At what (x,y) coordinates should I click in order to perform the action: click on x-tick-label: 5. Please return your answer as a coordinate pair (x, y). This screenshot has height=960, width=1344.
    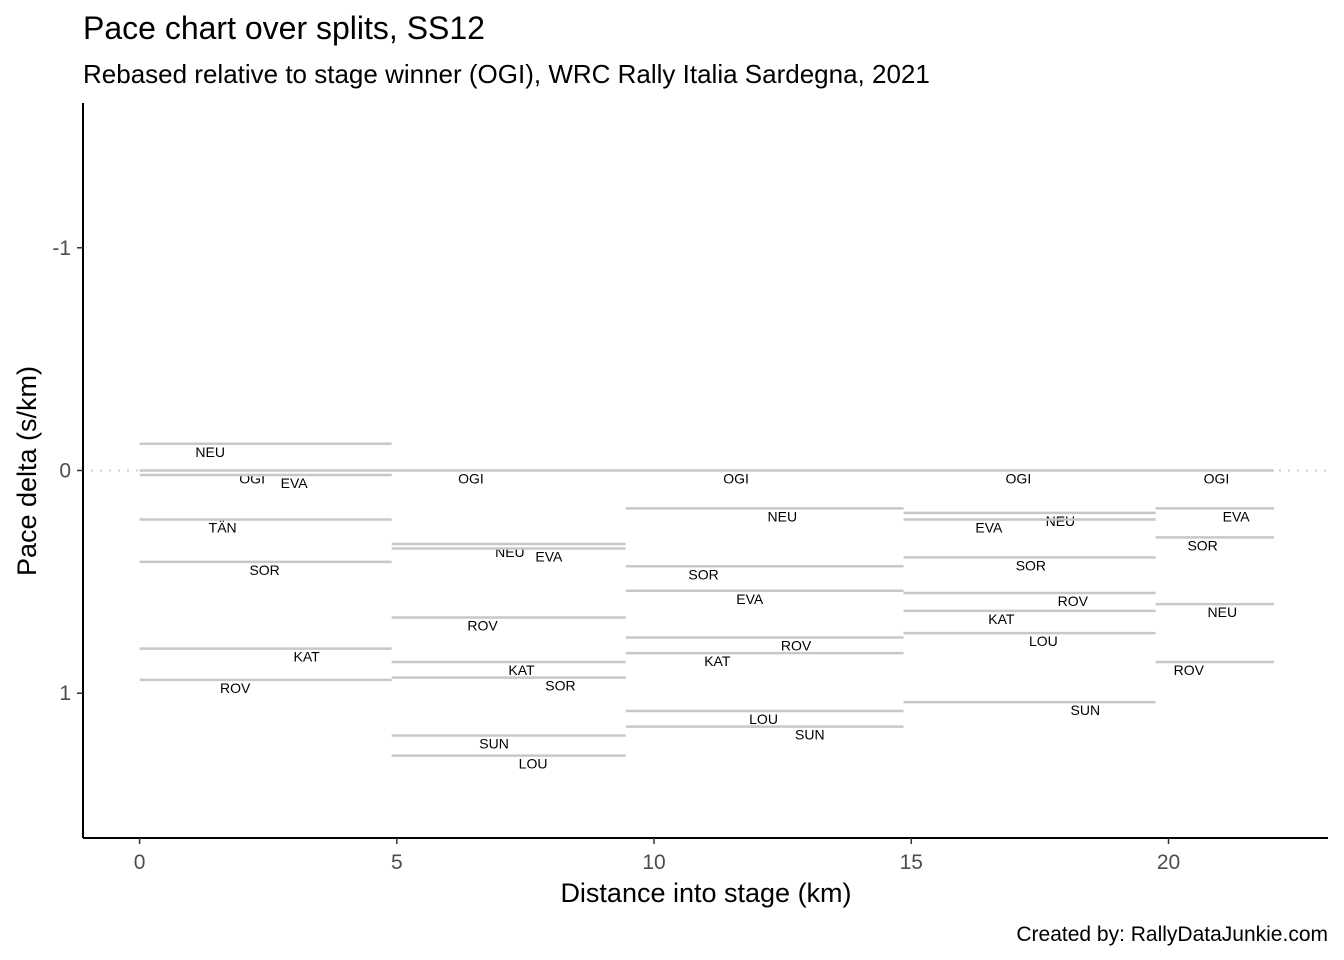
    Looking at the image, I should click on (397, 862).